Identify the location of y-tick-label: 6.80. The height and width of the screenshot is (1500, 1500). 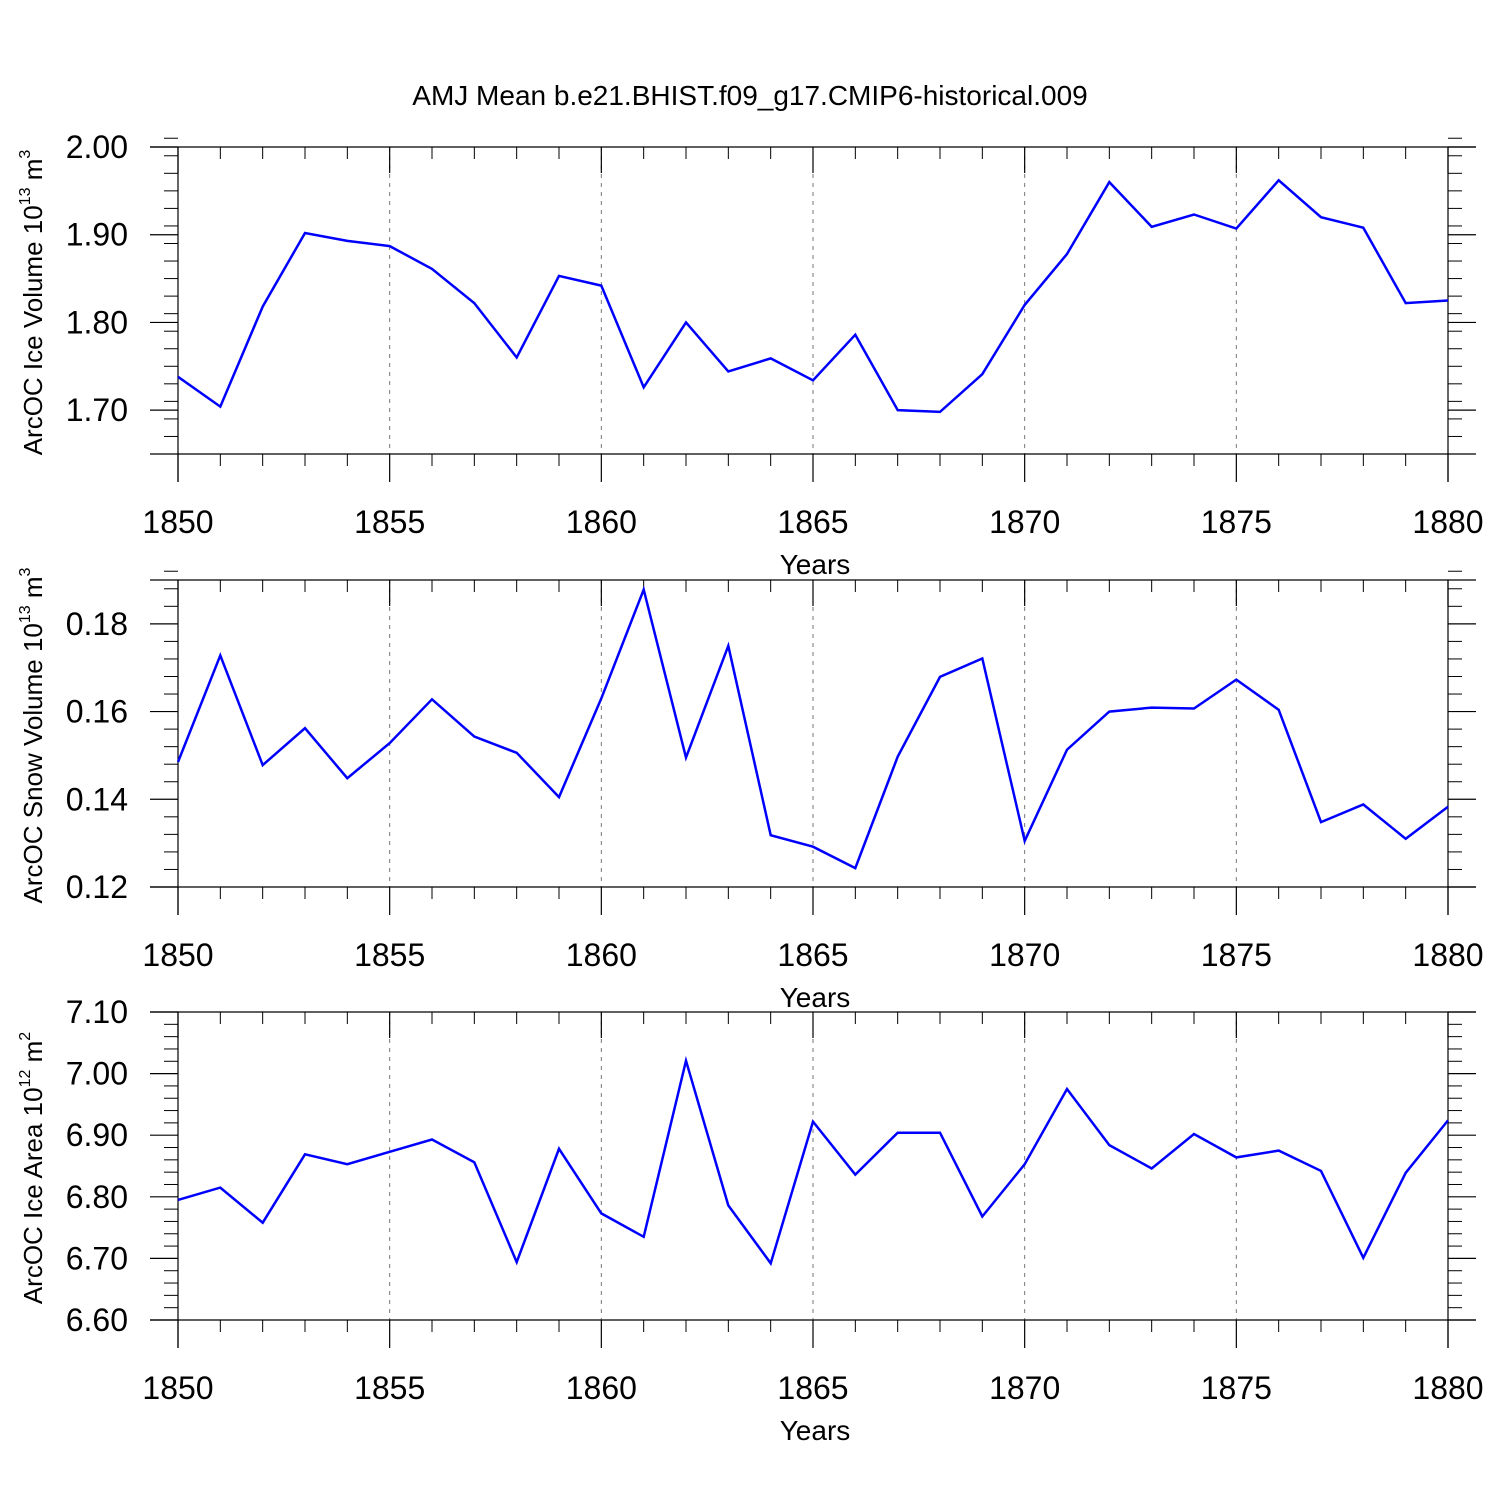
(97, 1197).